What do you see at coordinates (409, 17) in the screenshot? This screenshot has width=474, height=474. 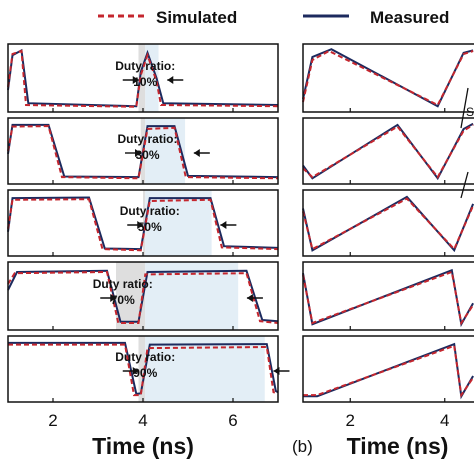 I see `legend-measured-label: Measured` at bounding box center [409, 17].